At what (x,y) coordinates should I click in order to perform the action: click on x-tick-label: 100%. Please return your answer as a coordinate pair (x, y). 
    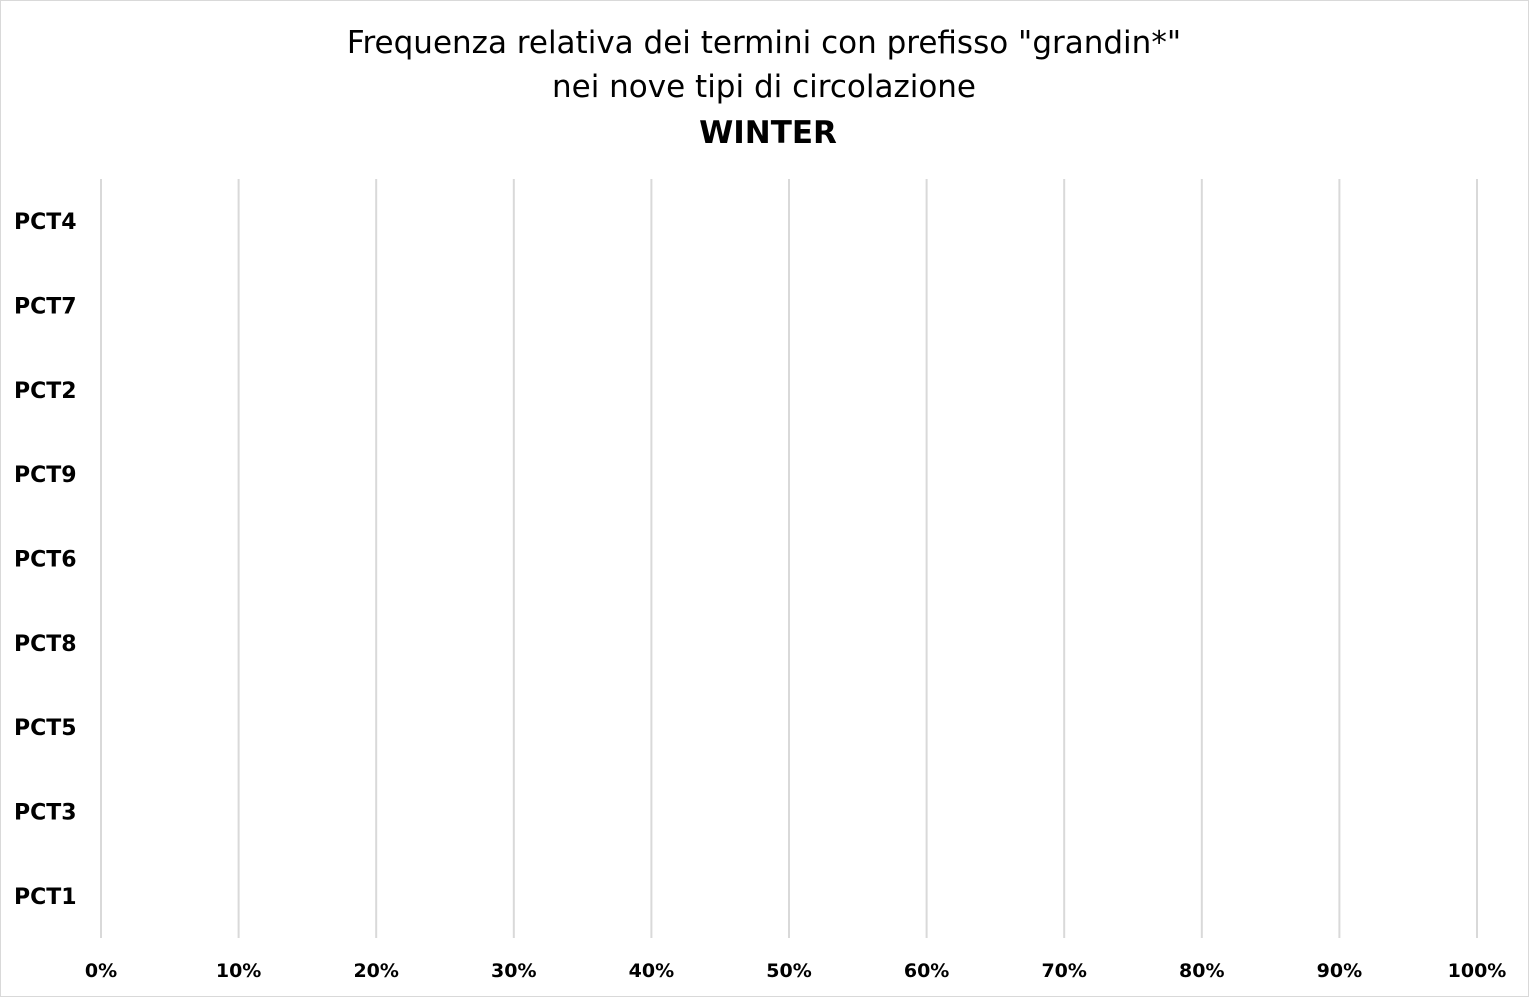
    Looking at the image, I should click on (1477, 971).